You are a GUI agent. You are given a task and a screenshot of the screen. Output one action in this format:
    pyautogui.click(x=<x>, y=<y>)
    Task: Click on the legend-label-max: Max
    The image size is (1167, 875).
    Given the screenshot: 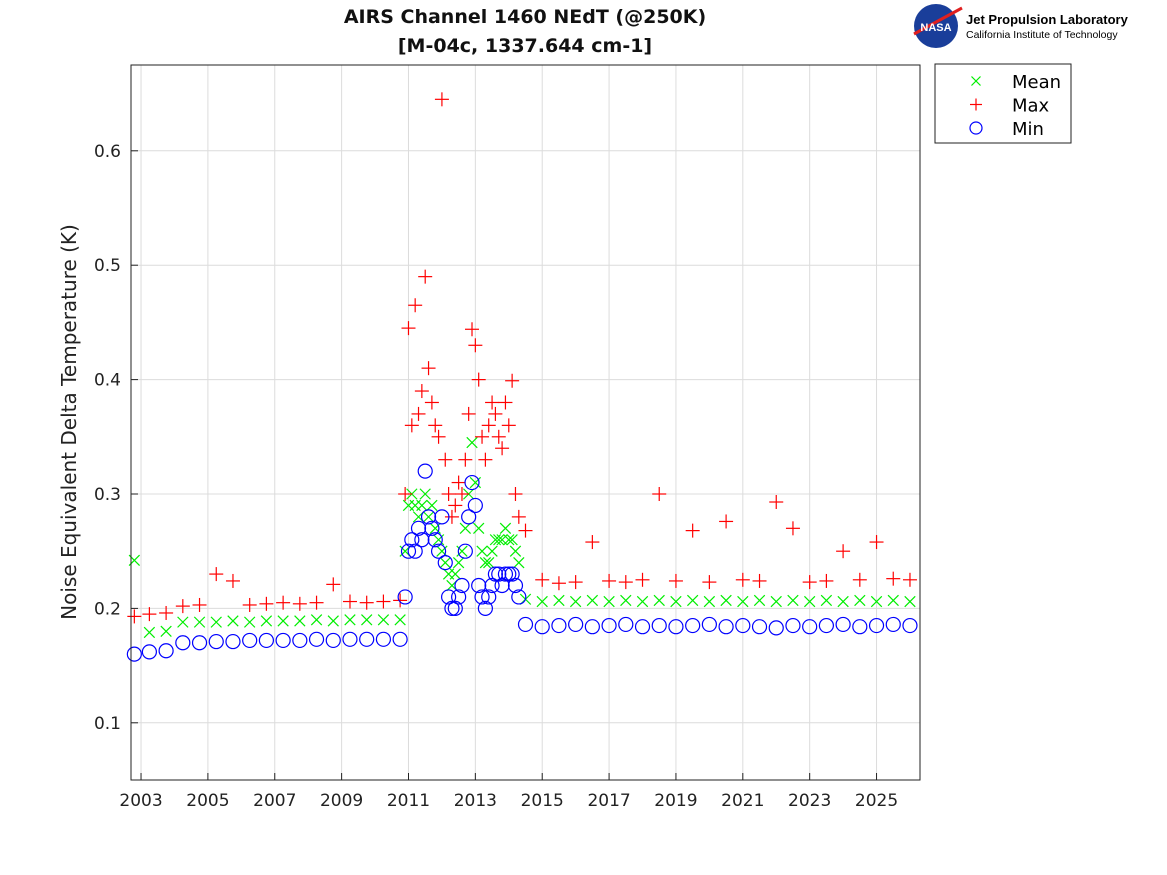 What is the action you would take?
    pyautogui.click(x=1031, y=106)
    